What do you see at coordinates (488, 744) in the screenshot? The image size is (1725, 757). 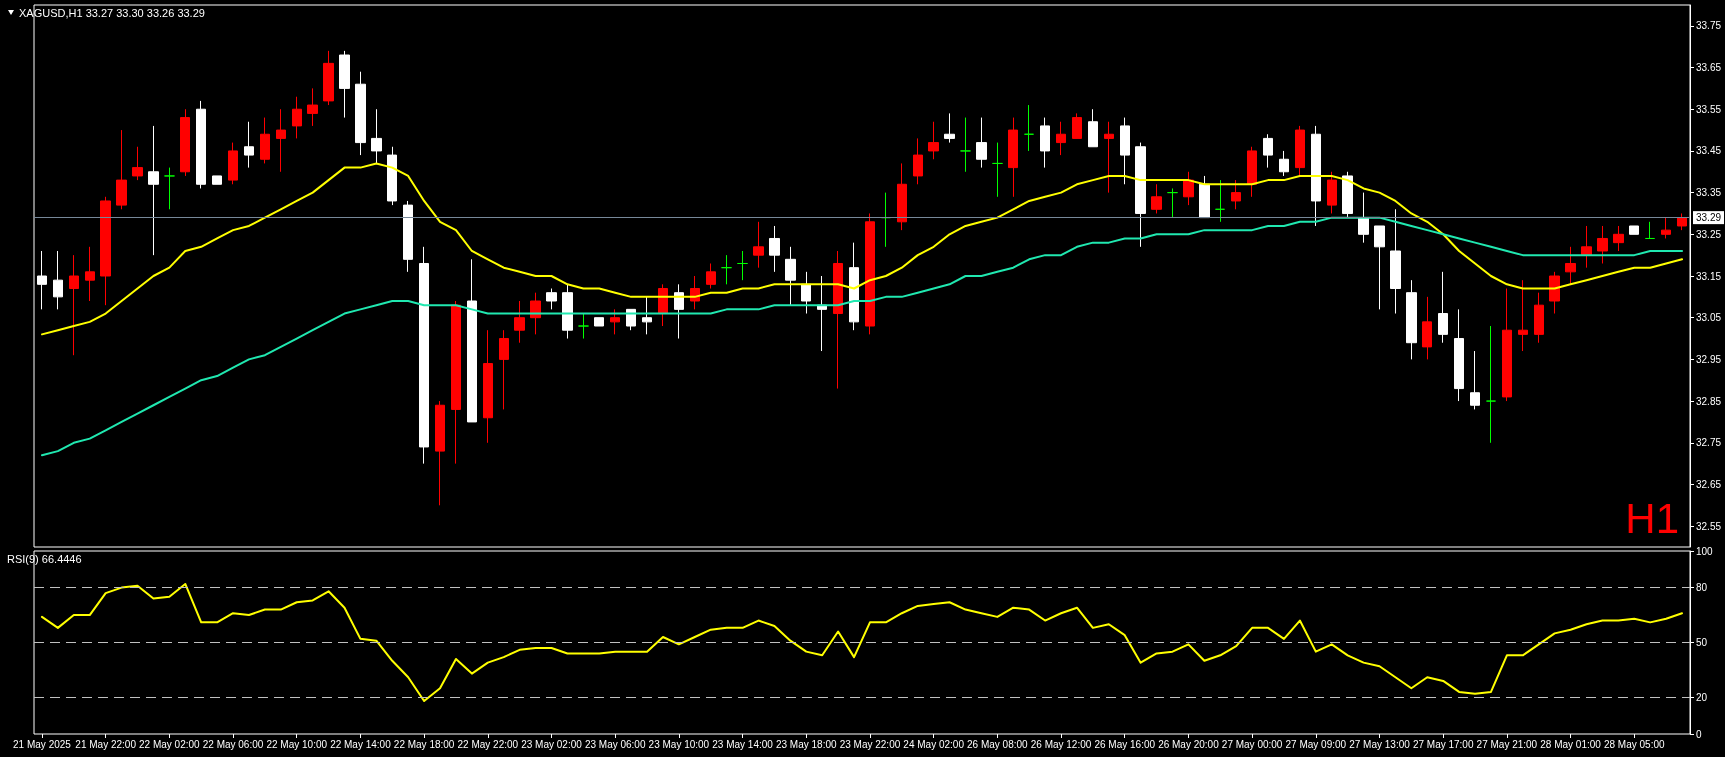 I see `x-tick-label: 22 May 22:00` at bounding box center [488, 744].